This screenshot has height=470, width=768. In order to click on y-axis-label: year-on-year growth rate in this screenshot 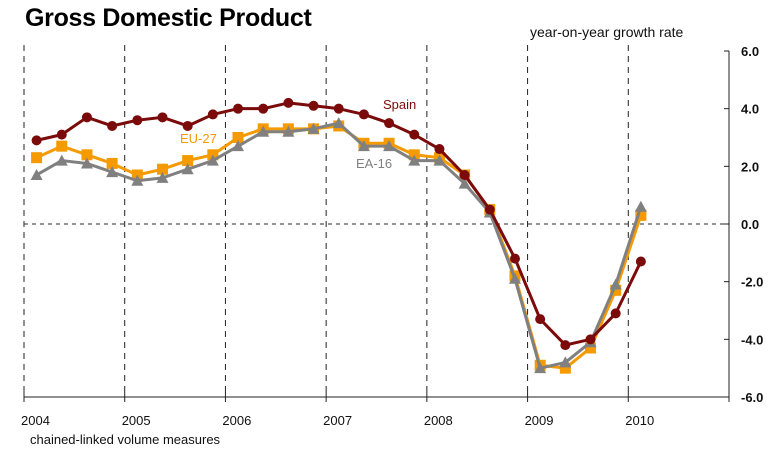, I will do `click(607, 32)`.